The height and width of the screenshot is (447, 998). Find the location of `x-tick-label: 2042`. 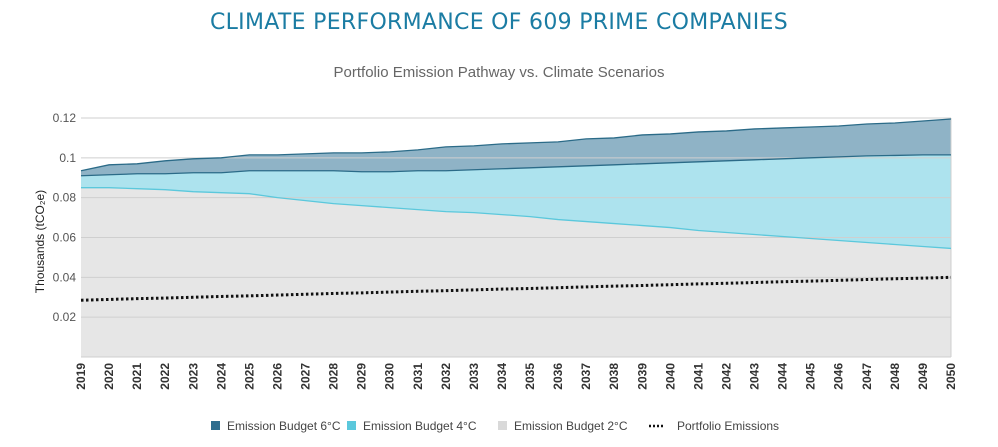

x-tick-label: 2042 is located at coordinates (726, 376).